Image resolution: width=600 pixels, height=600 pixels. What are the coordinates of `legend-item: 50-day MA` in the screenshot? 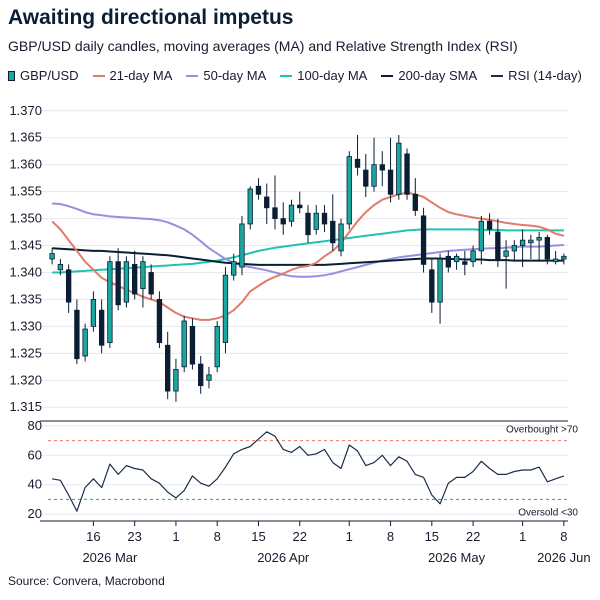 It's located at (226, 75).